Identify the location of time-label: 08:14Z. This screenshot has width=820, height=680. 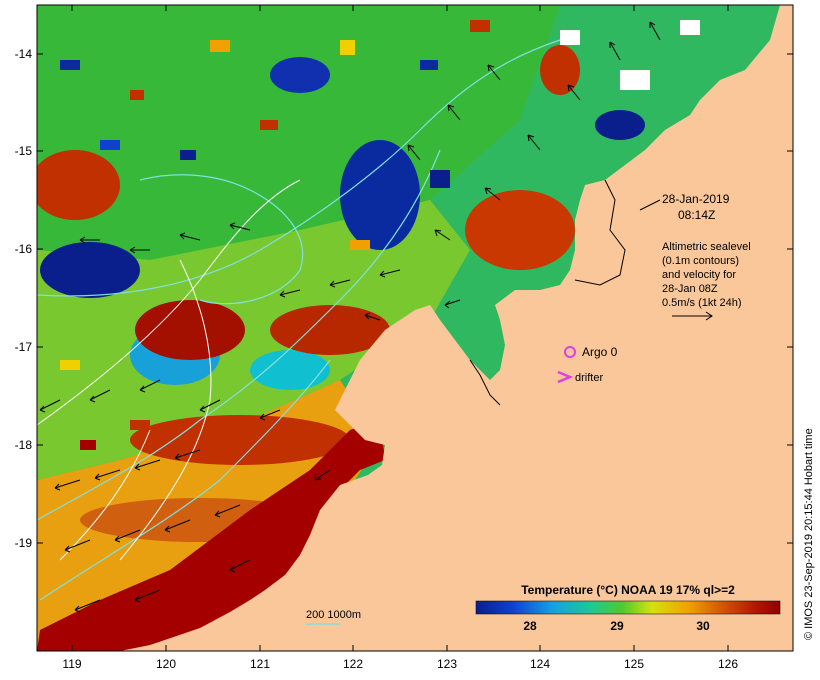
(696, 215).